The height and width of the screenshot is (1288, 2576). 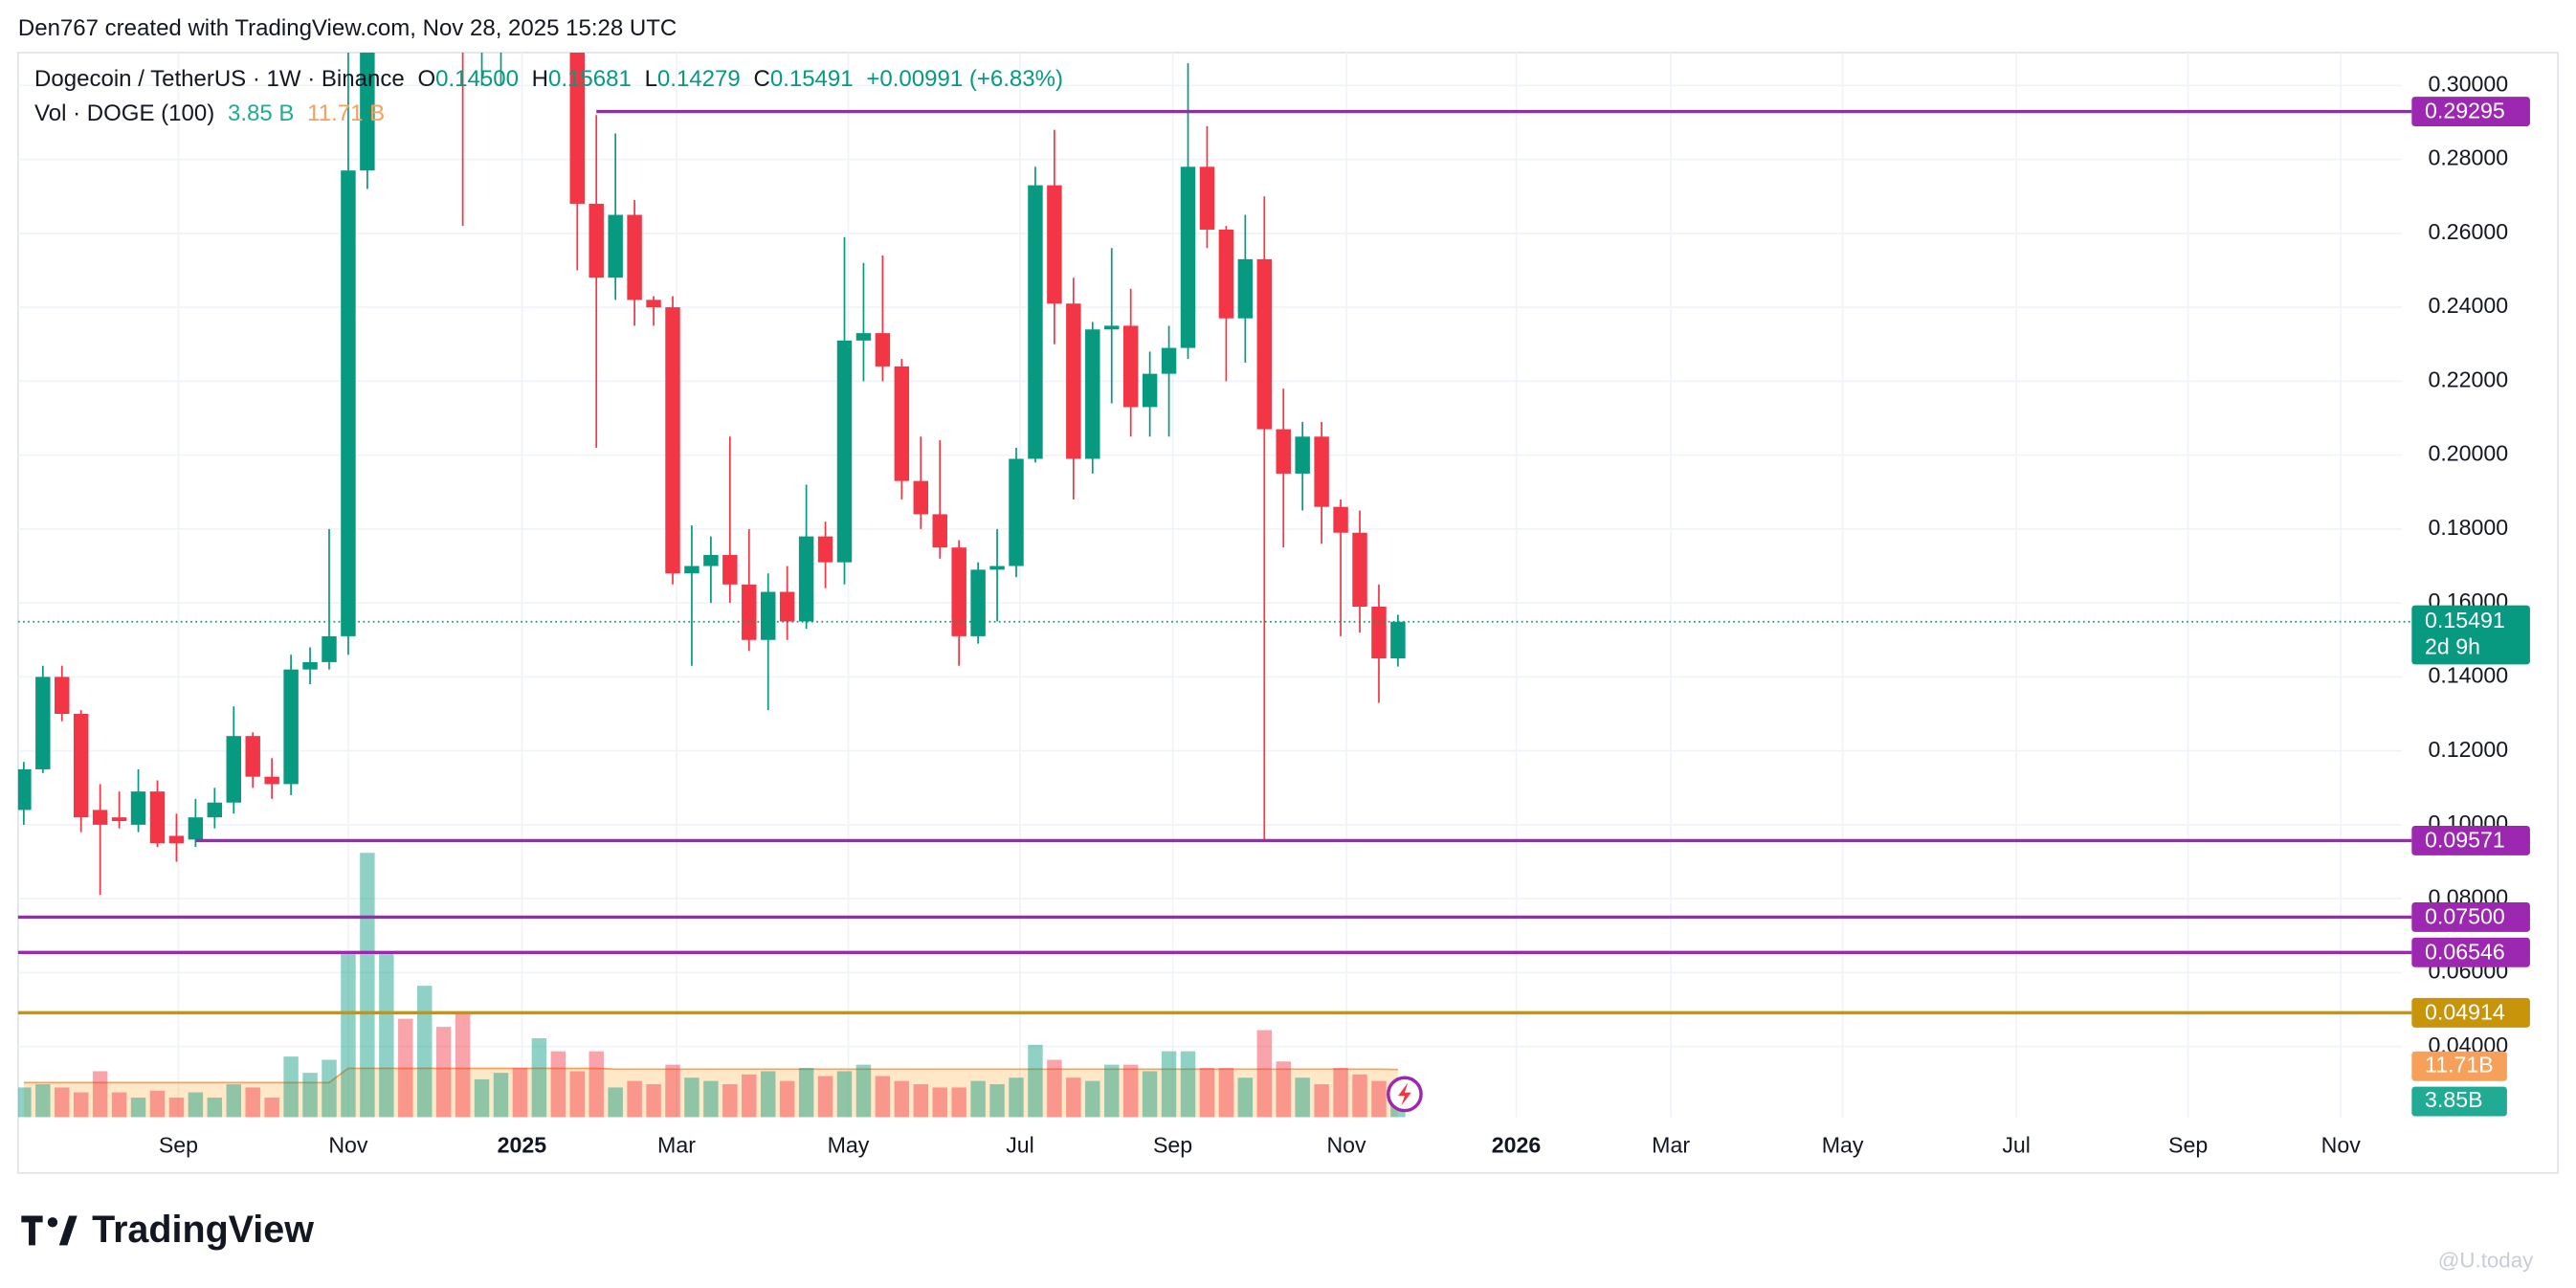 What do you see at coordinates (2468, 305) in the screenshot?
I see `y-tick-label: 0.24000` at bounding box center [2468, 305].